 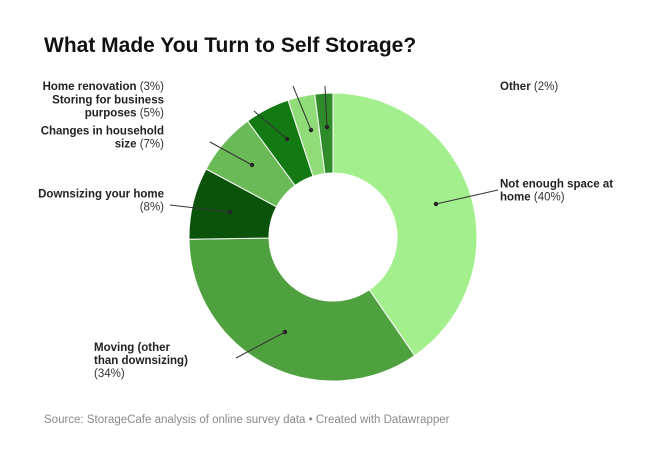 I want to click on slice-moving-other-than-downsizing, so click(x=302, y=309).